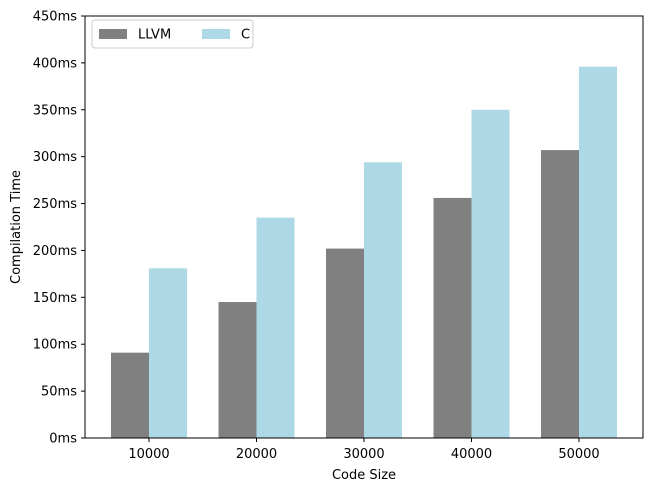  Describe the element at coordinates (113, 34) in the screenshot. I see `legend-swatch-llvm` at that location.